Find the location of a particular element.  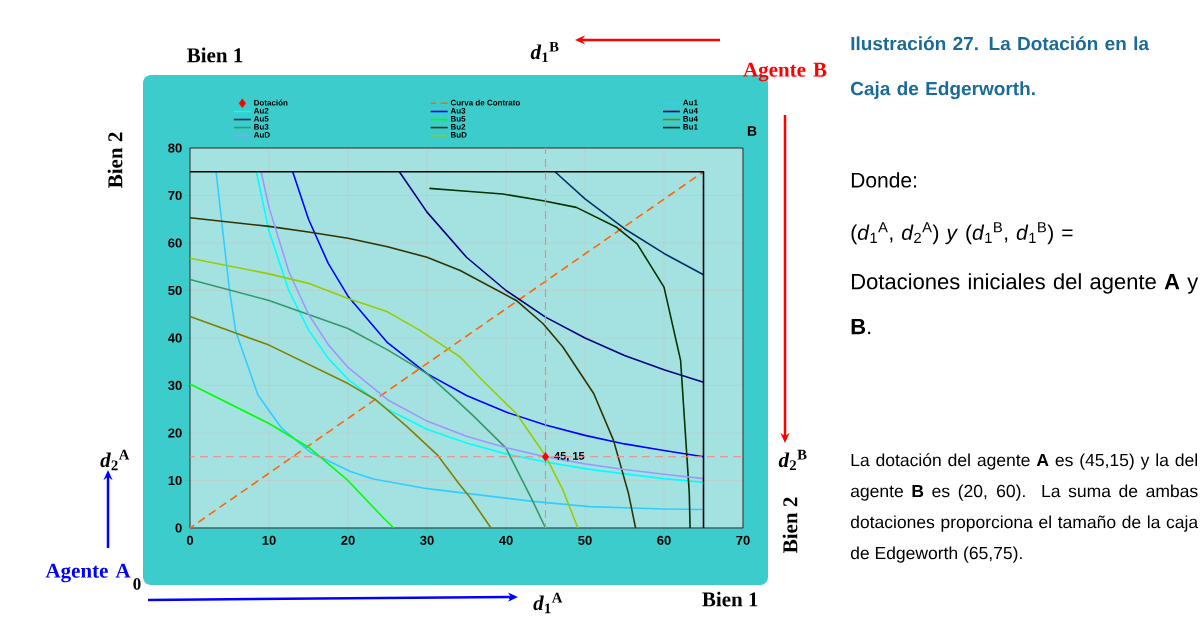

y-tick-label: 0 is located at coordinates (178, 528).